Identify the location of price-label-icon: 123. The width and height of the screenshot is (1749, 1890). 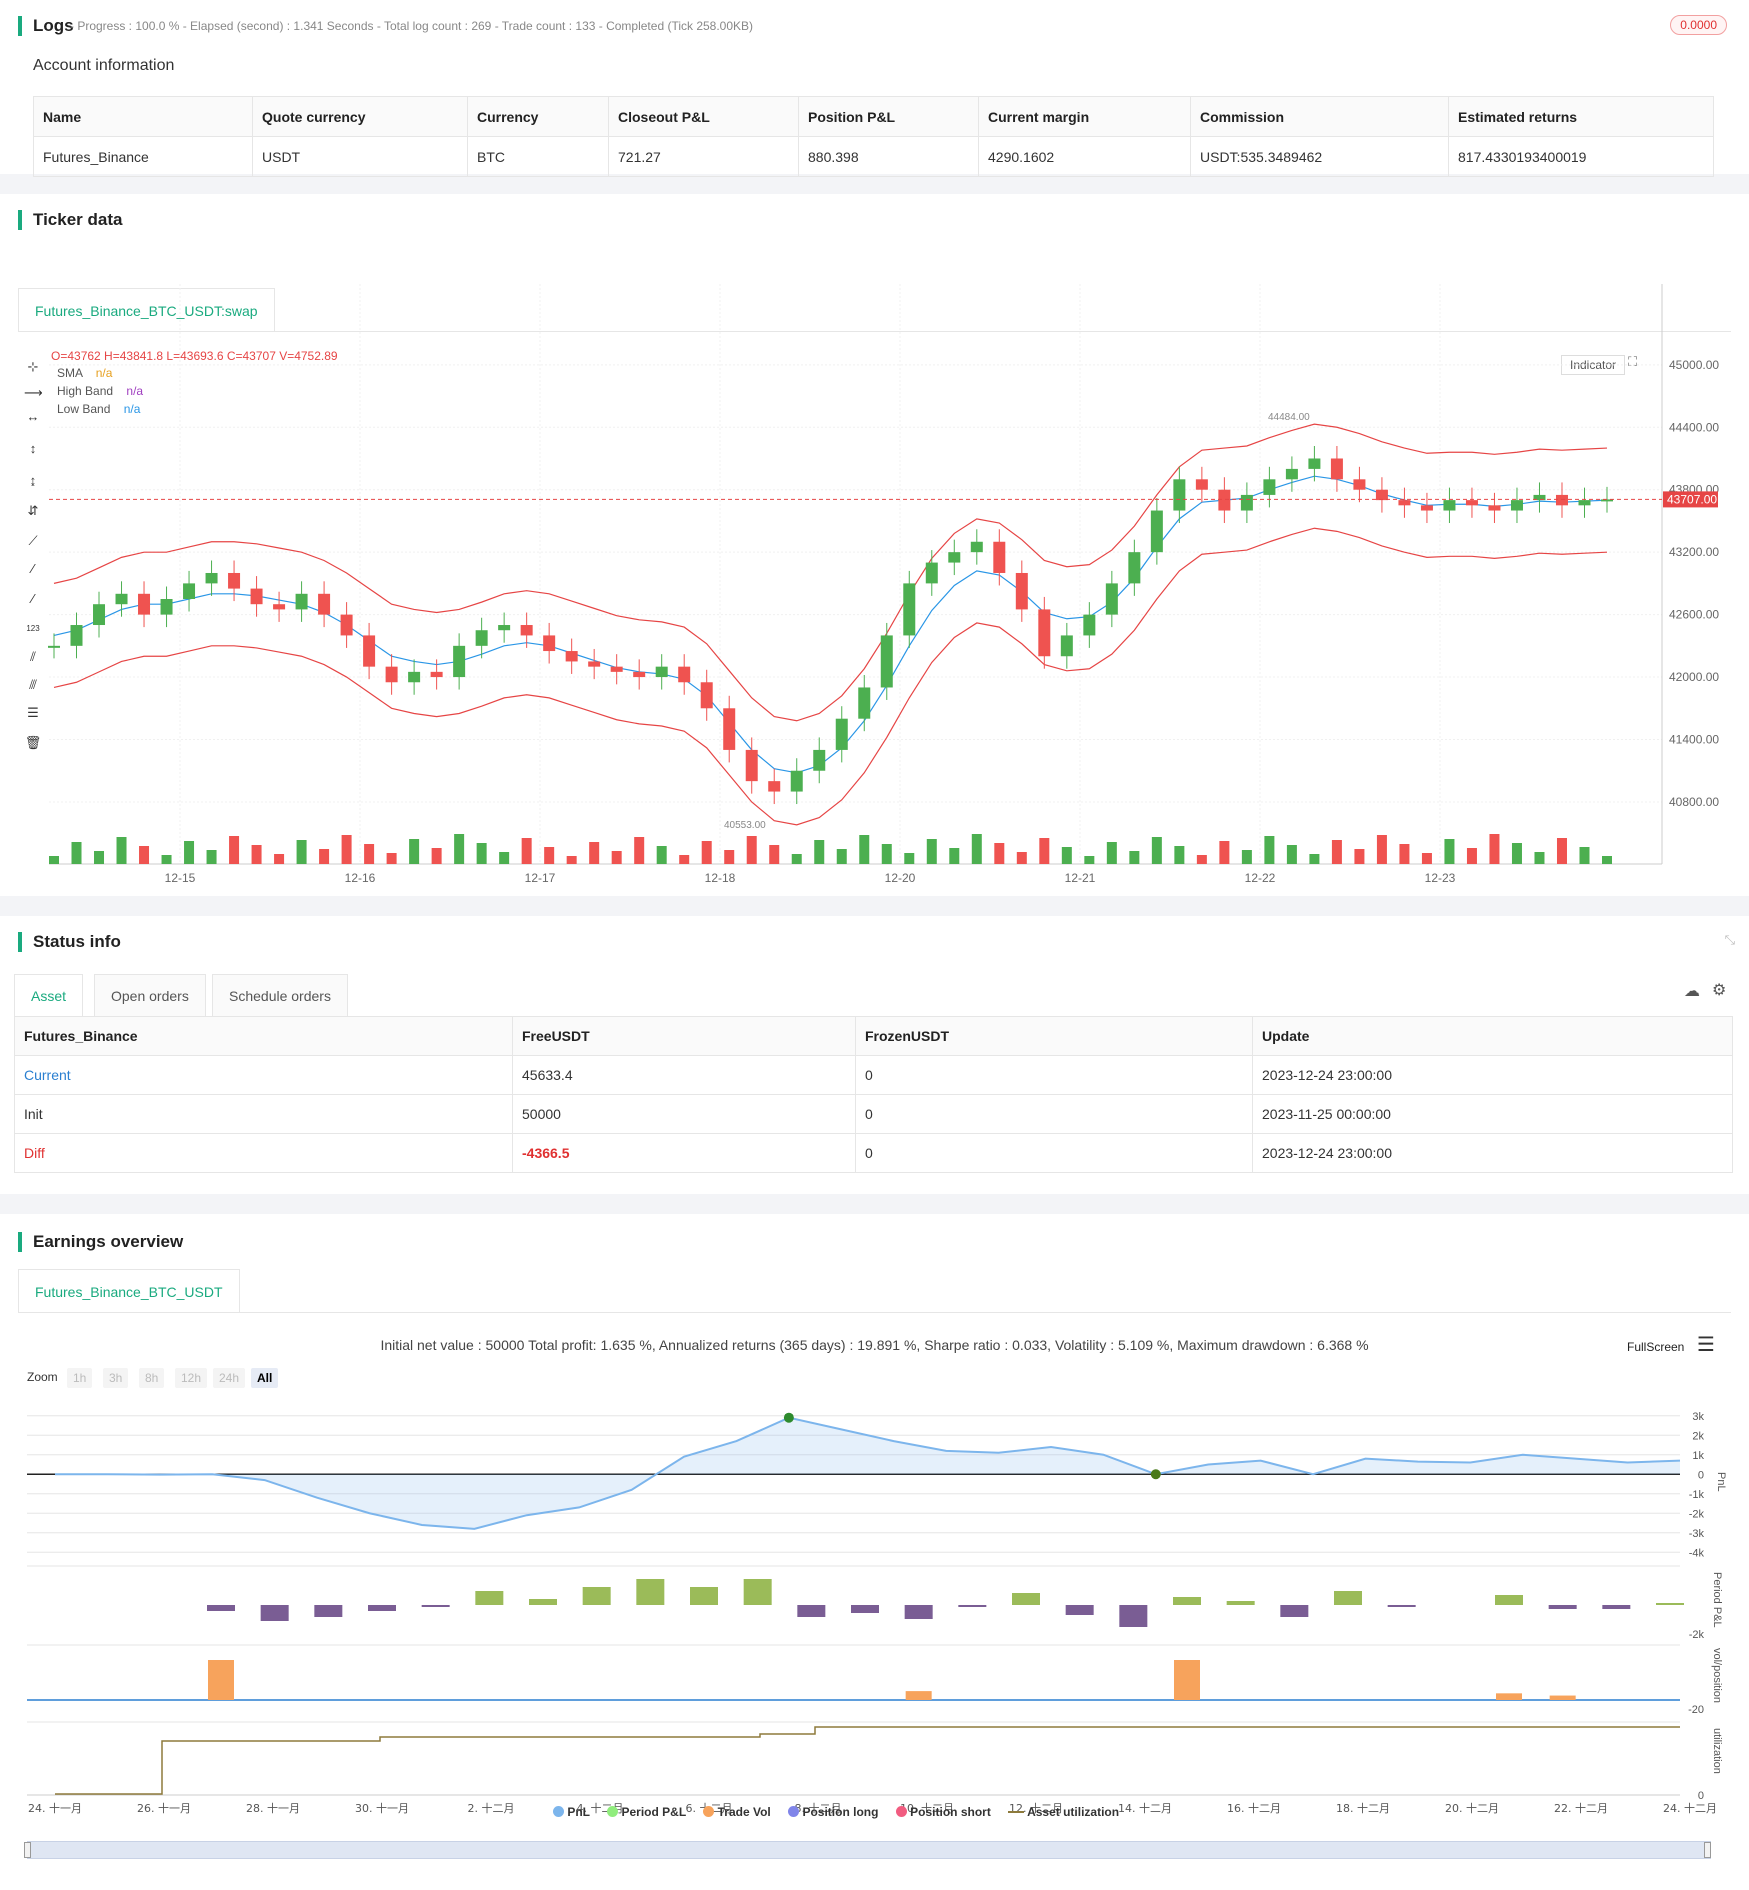
(33, 628).